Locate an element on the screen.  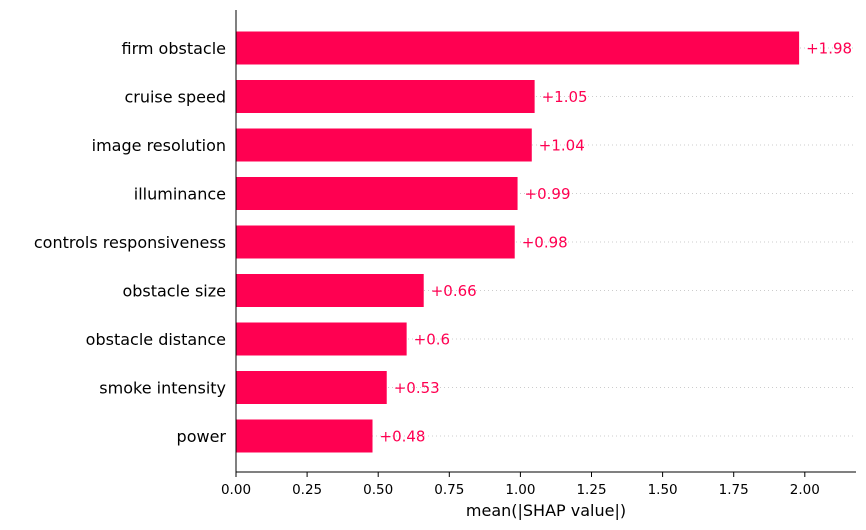
category-label: obstacle size is located at coordinates (174, 291).